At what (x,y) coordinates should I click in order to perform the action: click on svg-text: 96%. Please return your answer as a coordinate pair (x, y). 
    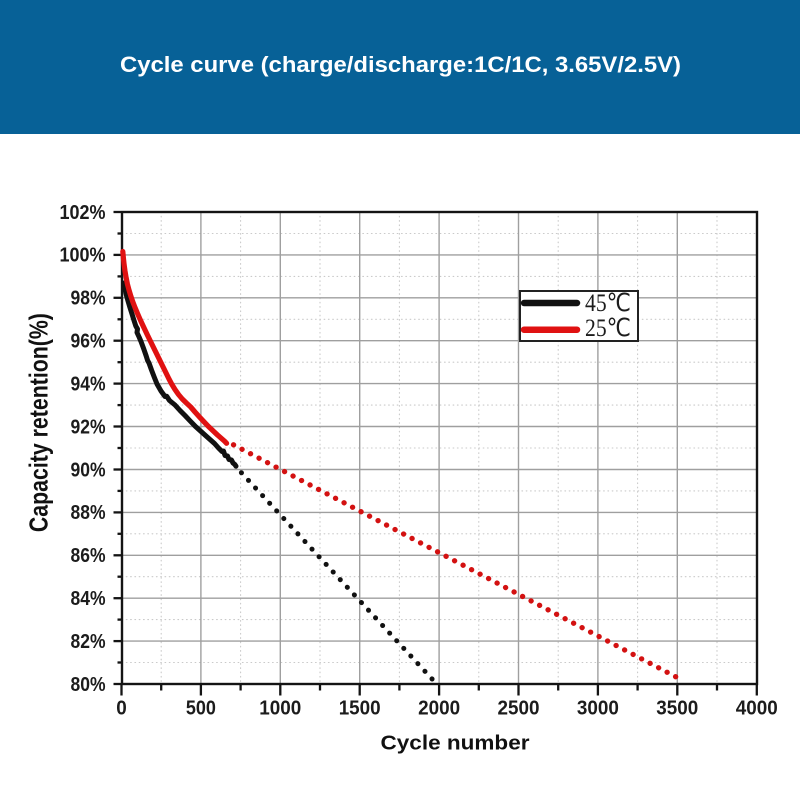
    Looking at the image, I should click on (88, 342).